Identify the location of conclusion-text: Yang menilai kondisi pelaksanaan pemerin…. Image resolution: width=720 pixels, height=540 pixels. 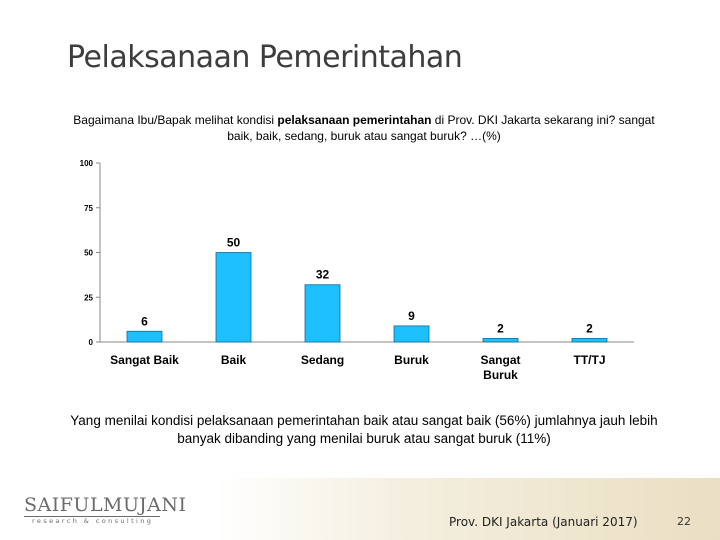
(364, 429).